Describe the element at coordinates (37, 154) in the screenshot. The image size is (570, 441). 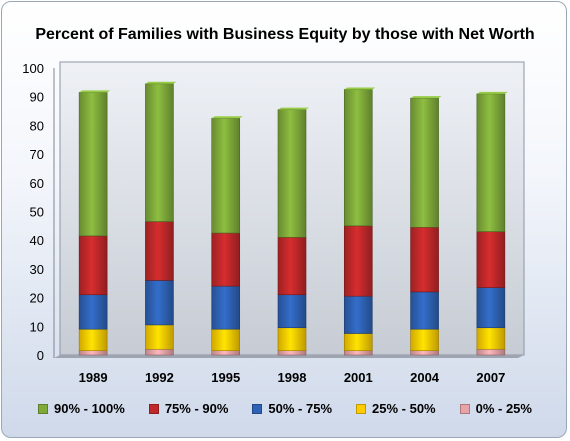
I see `y-tick-label: 70` at that location.